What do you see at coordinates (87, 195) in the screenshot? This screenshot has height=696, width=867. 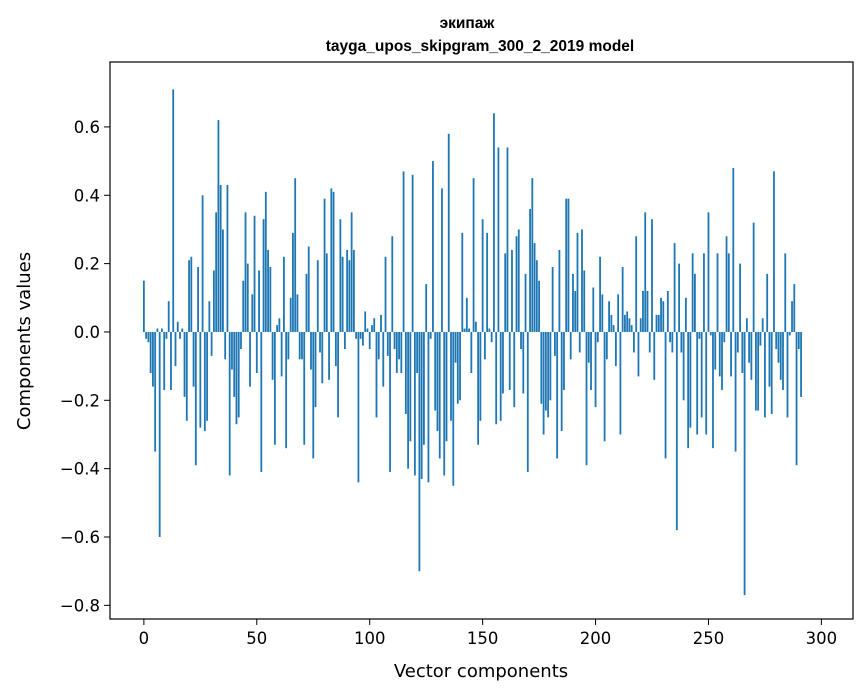 I see `y-tick-label: 0.4` at bounding box center [87, 195].